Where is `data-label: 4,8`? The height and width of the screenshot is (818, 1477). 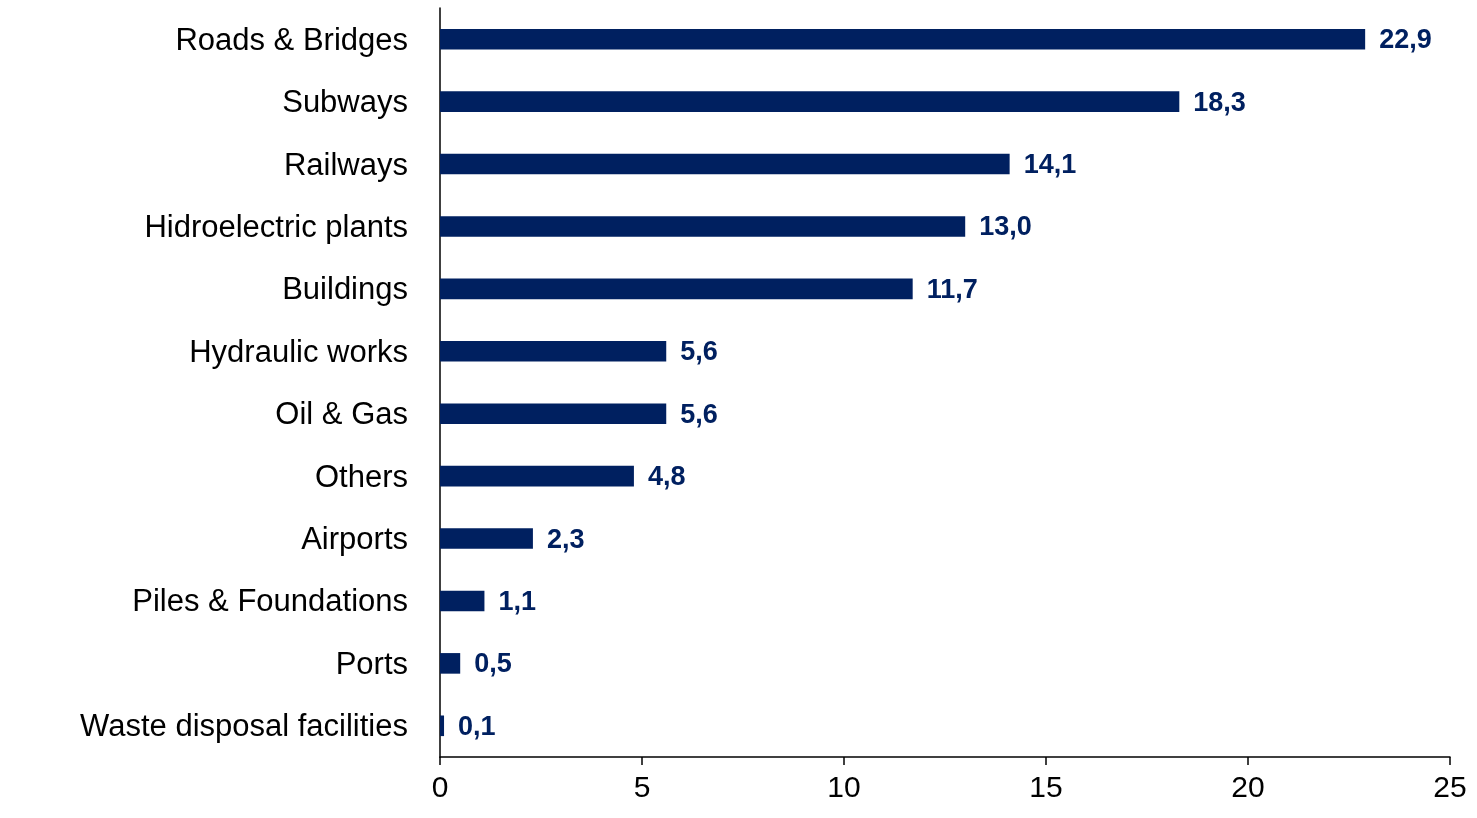 data-label: 4,8 is located at coordinates (666, 476).